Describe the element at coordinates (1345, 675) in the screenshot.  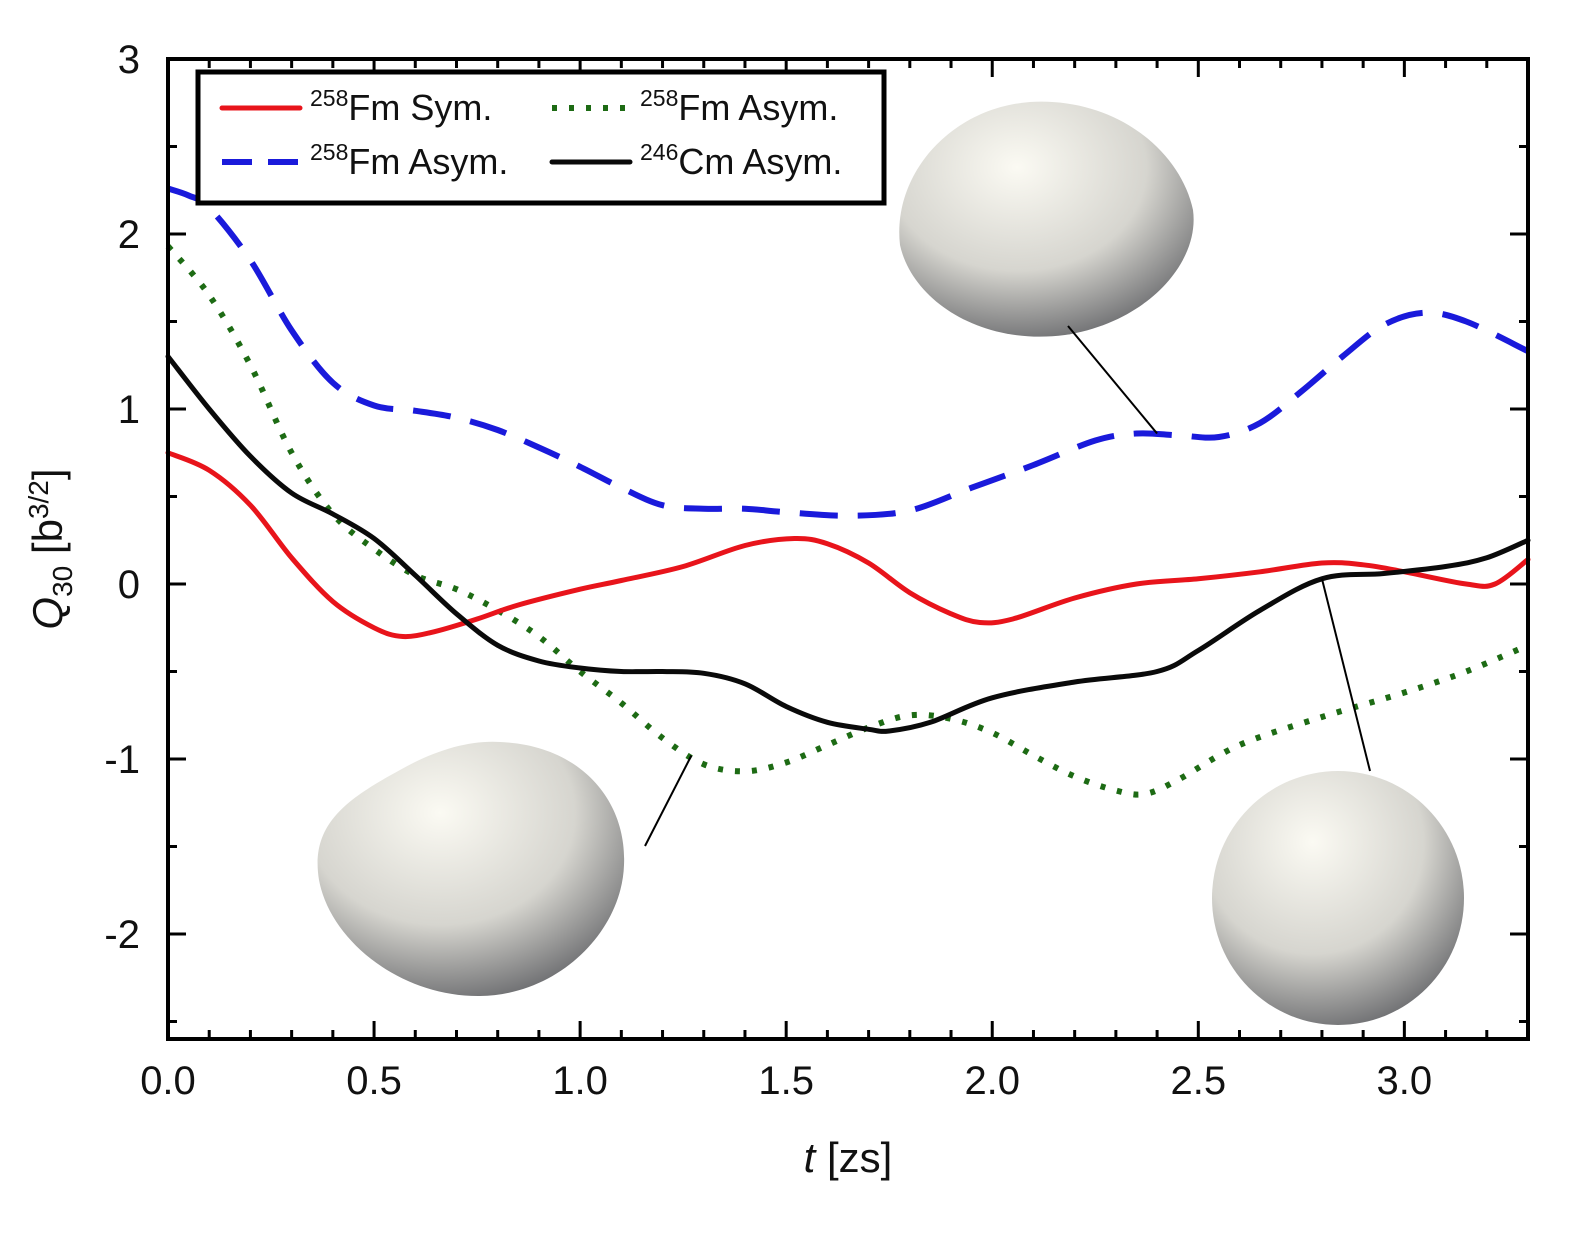
I see `leader-line-shape-bottom-right` at that location.